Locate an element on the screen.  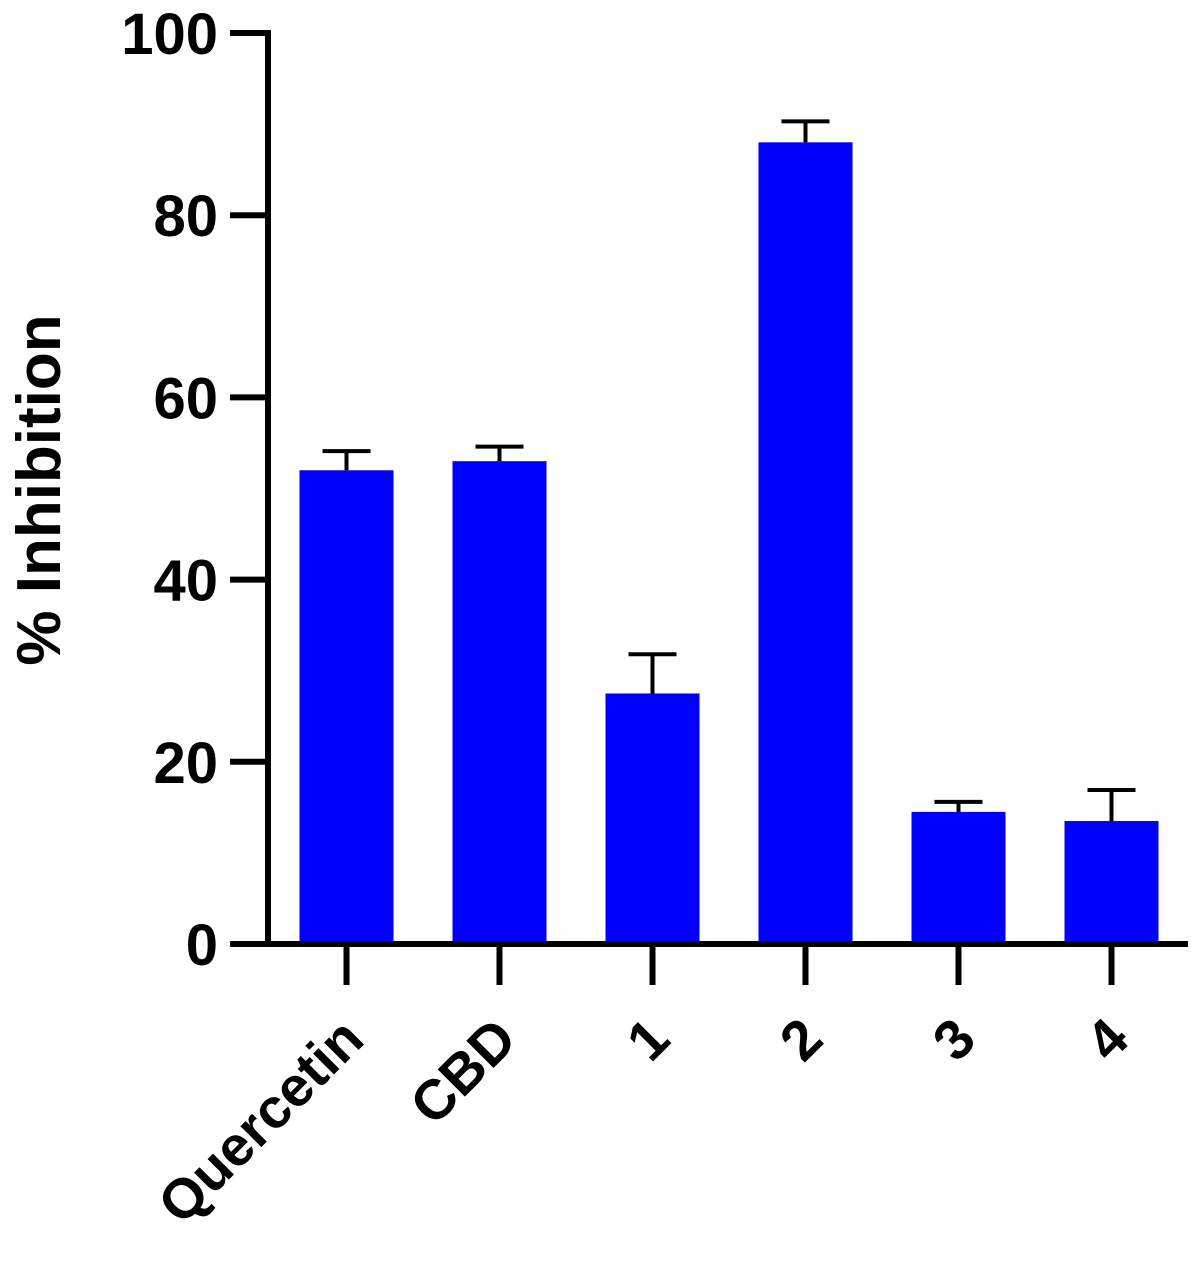
y-tick-label: 20 is located at coordinates (185, 763).